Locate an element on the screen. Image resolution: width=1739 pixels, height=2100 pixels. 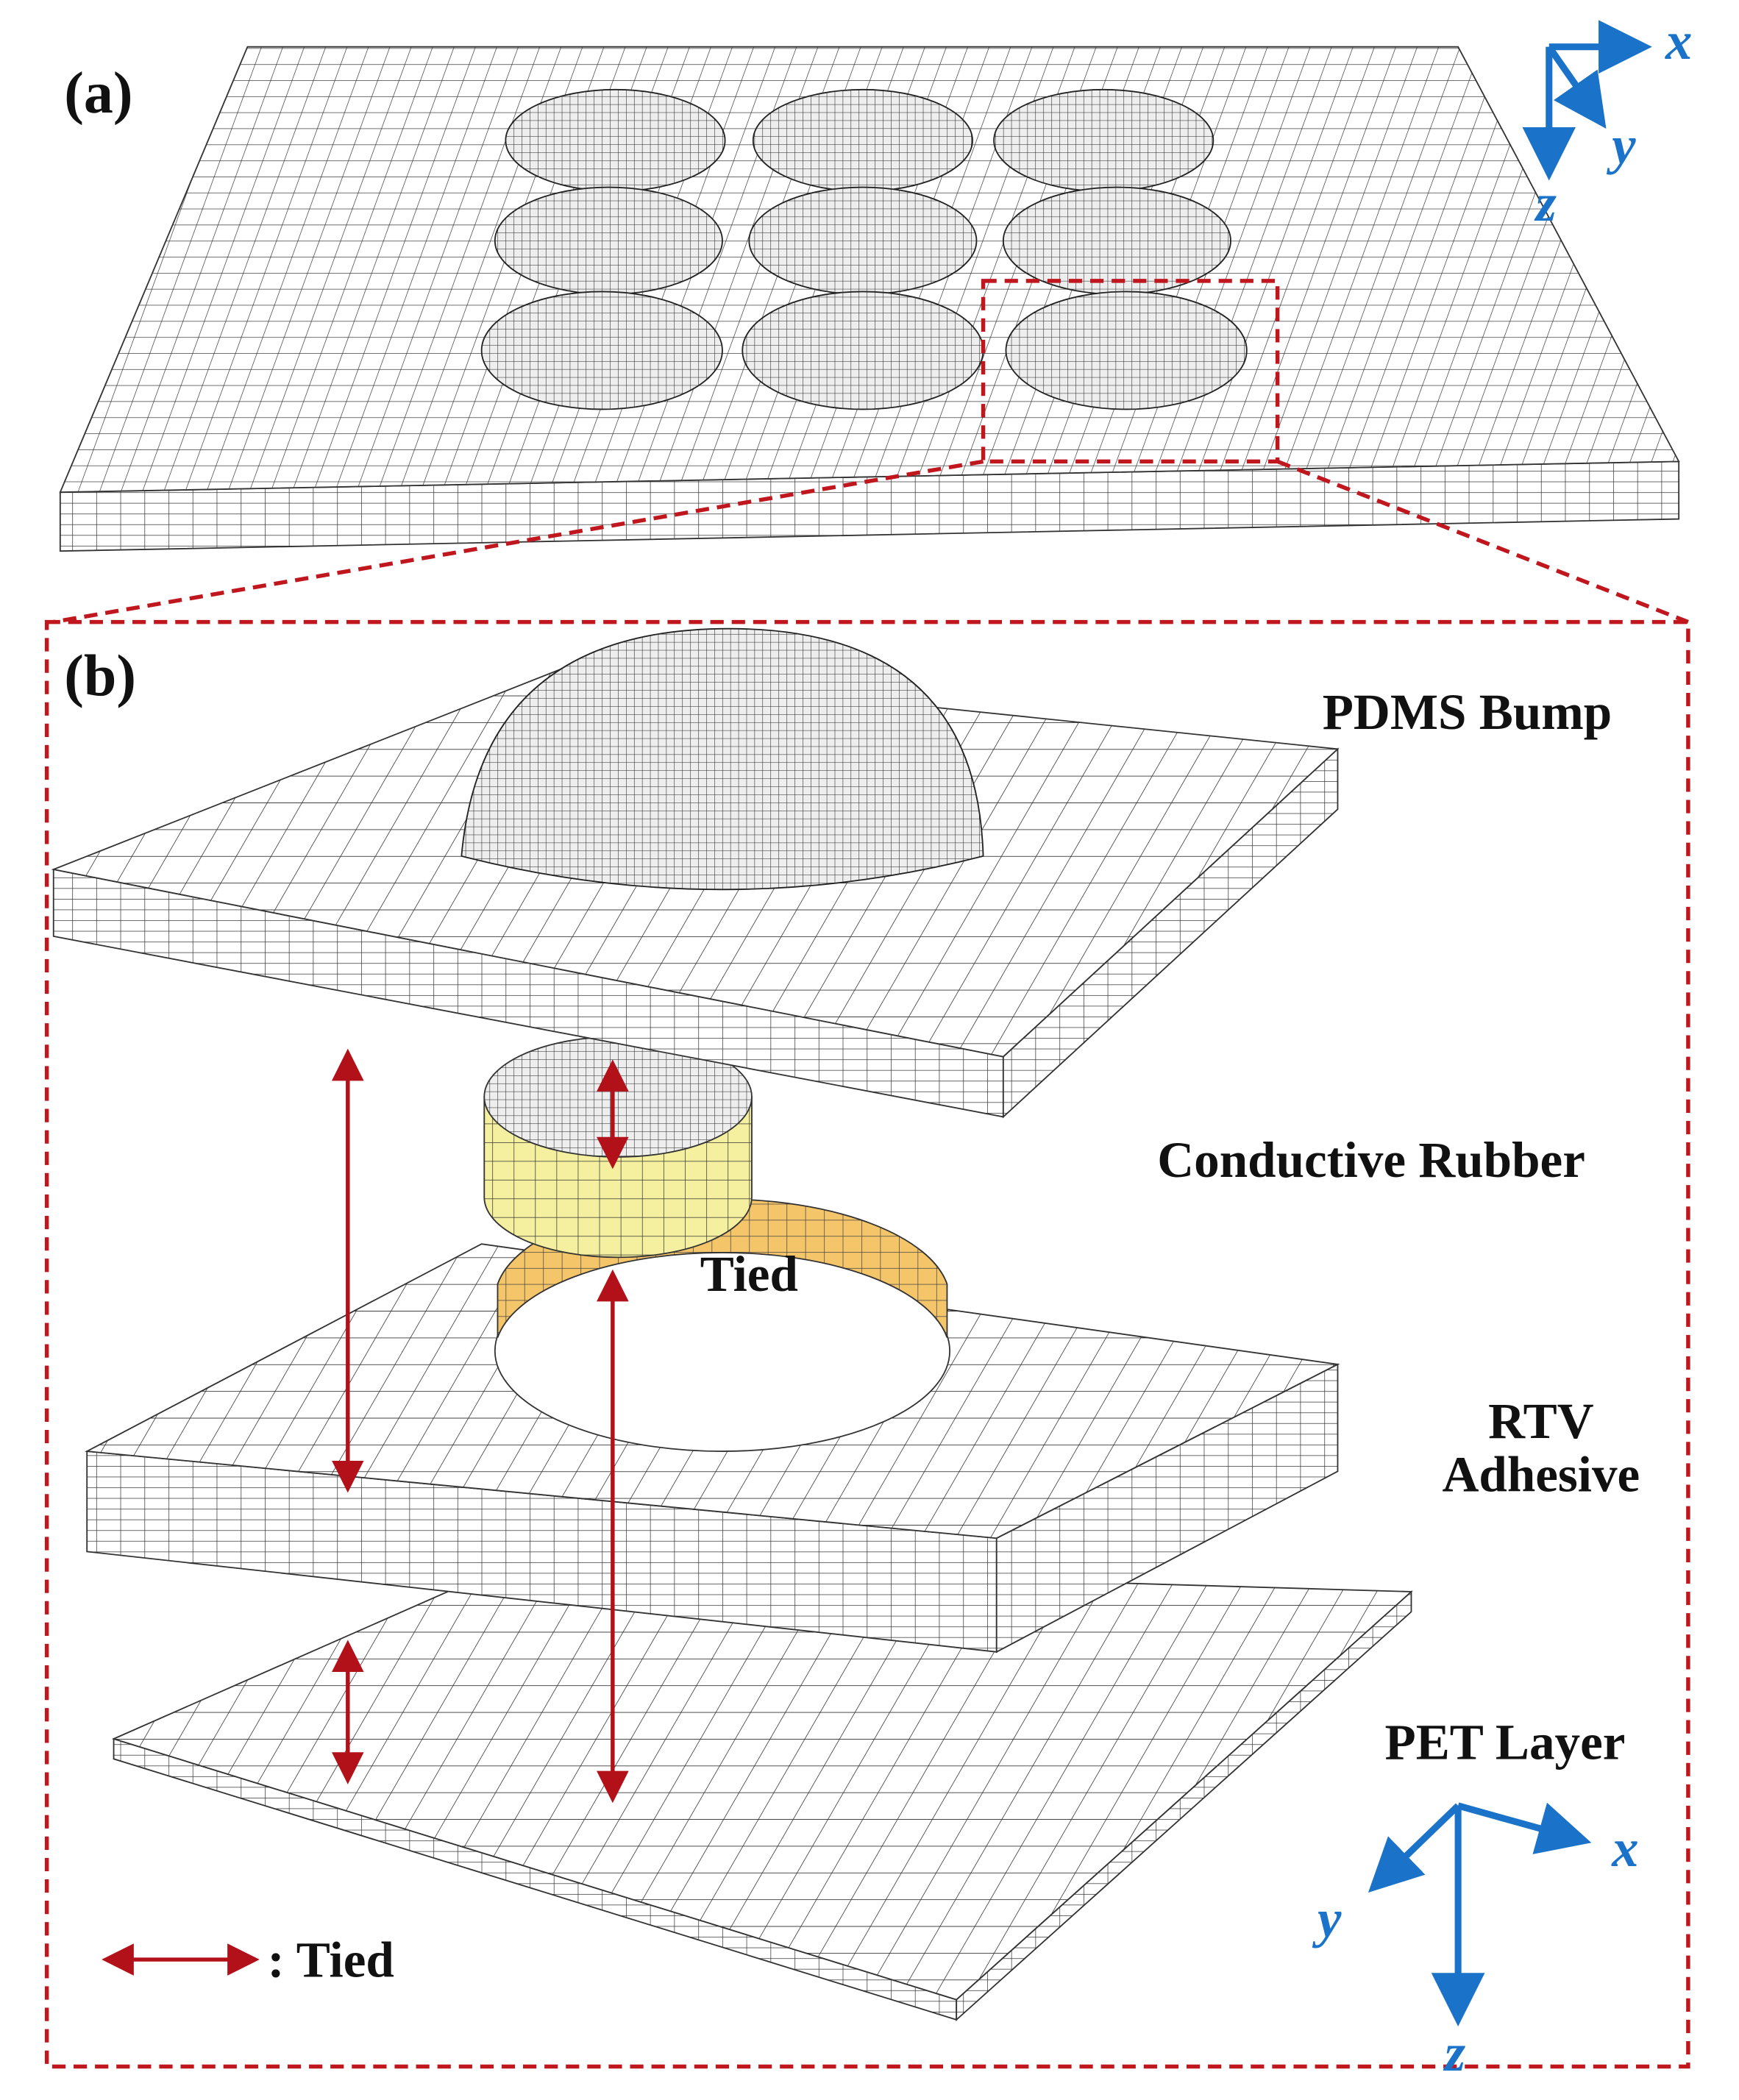
layer-label: PET Layer is located at coordinates (1506, 1742).